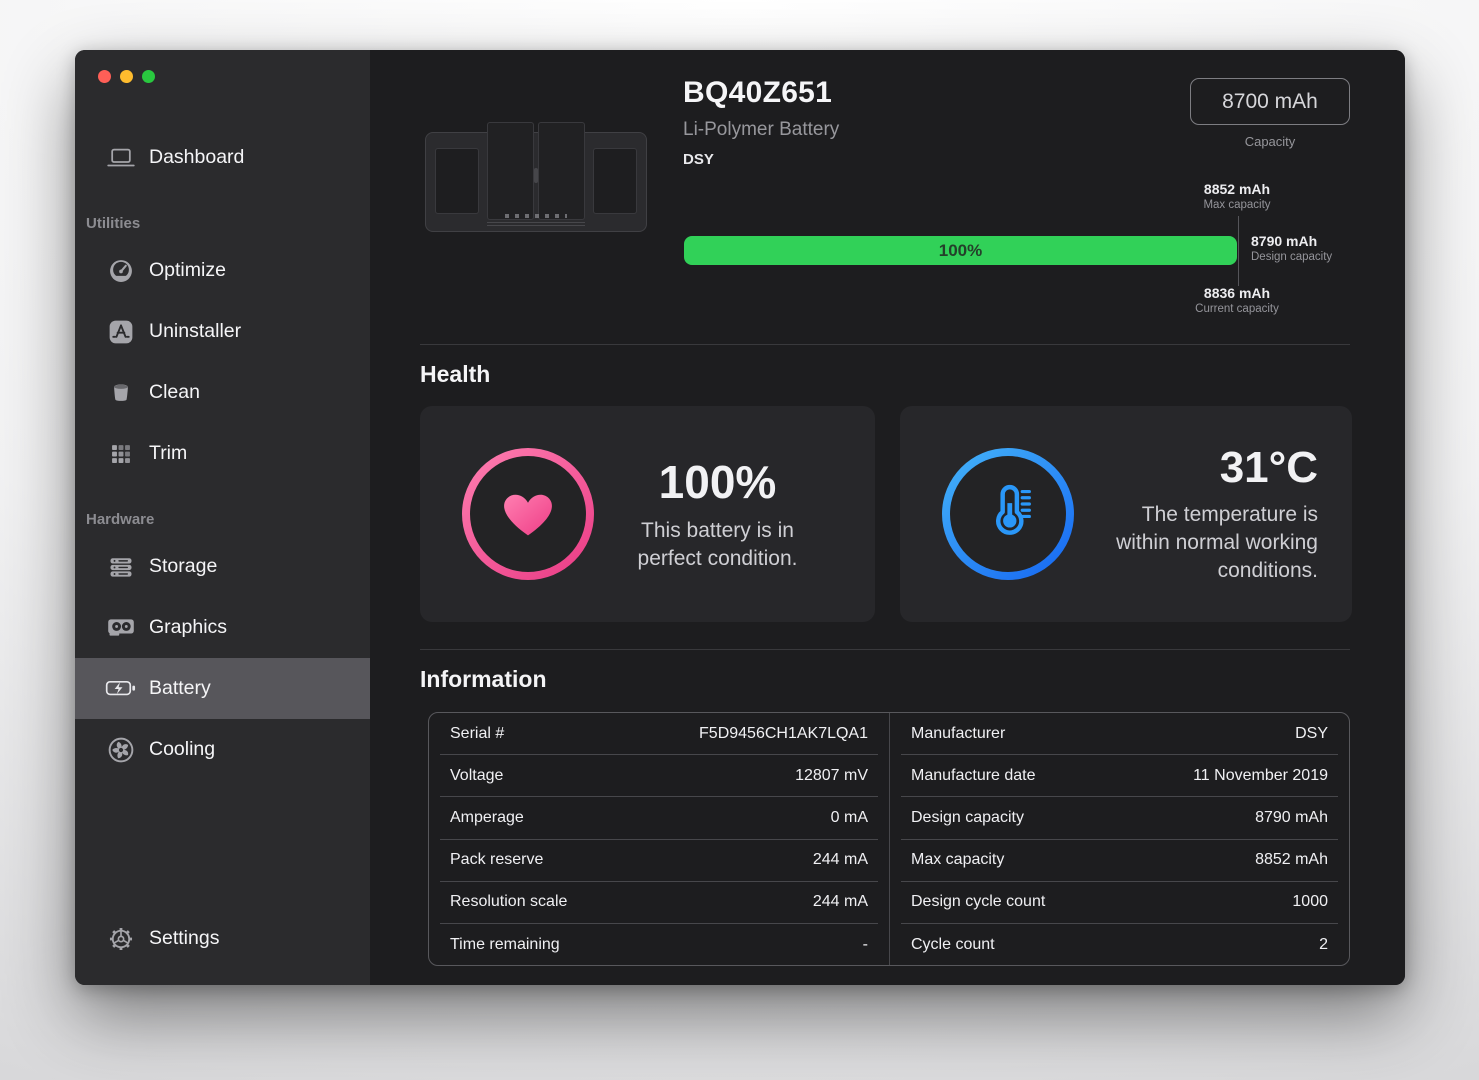  Describe the element at coordinates (180, 688) in the screenshot. I see `sidebar-item-label: Battery` at that location.